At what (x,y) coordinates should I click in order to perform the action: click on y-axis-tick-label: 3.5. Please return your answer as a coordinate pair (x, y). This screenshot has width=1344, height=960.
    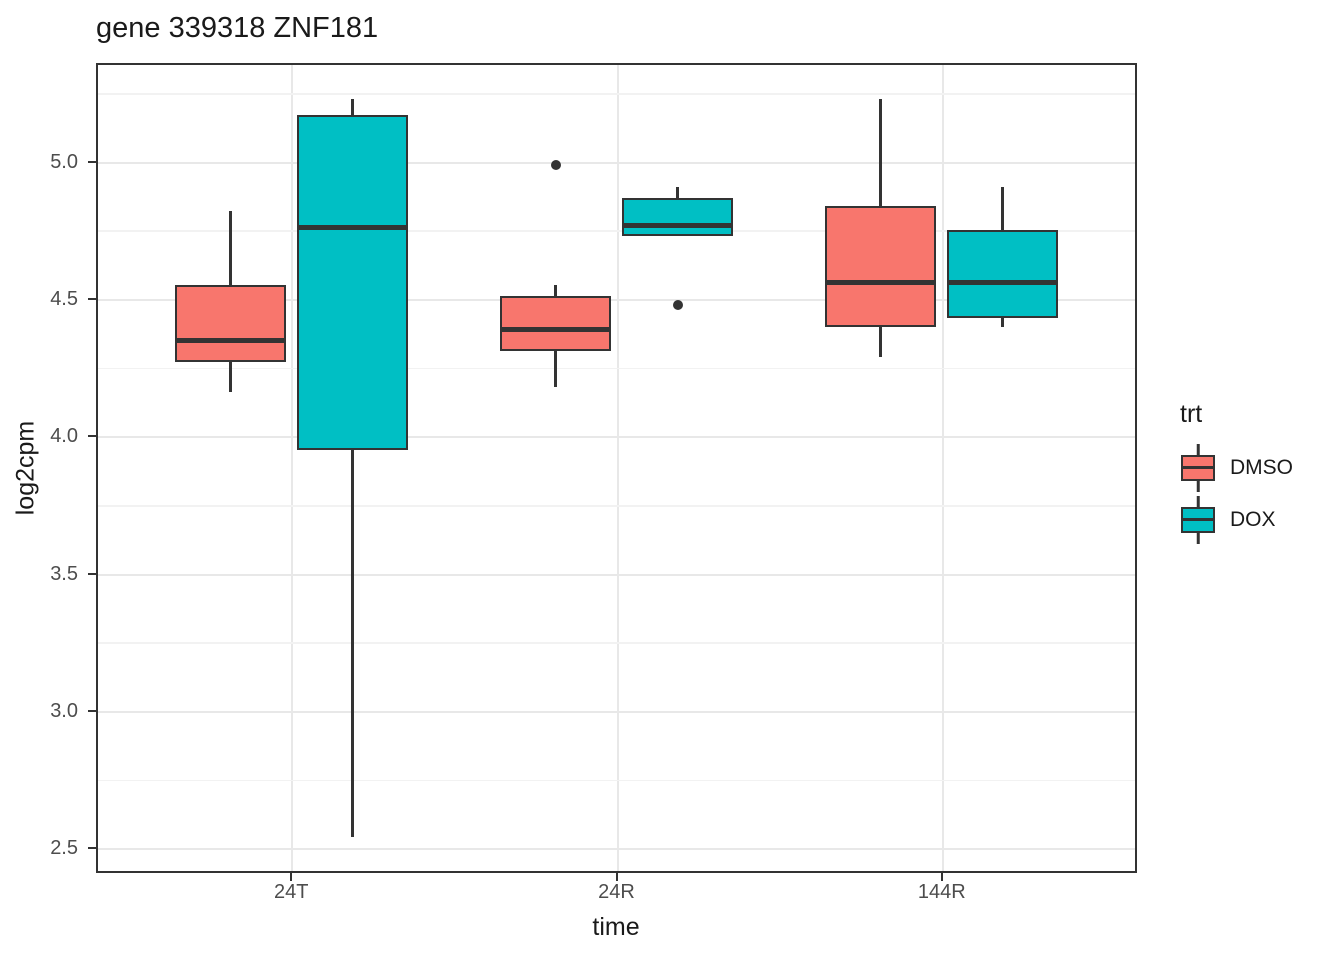
    Looking at the image, I should click on (64, 573).